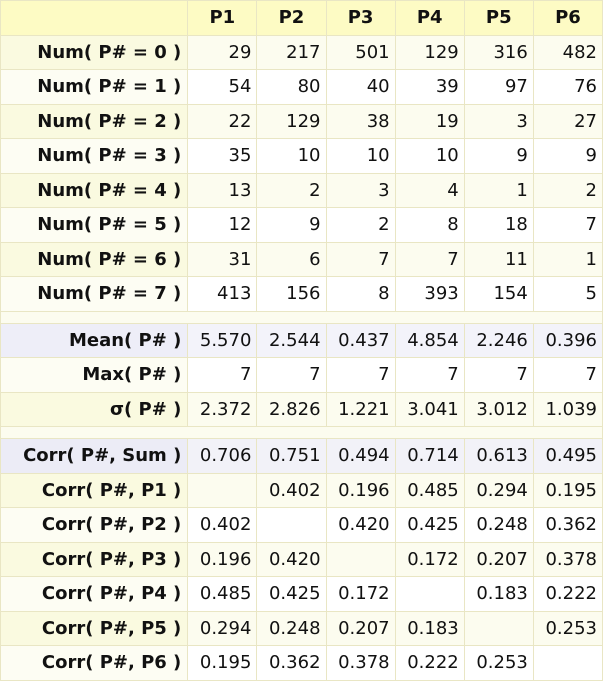  Describe the element at coordinates (94, 340) in the screenshot. I see `row-label: Mean( P# )` at that location.